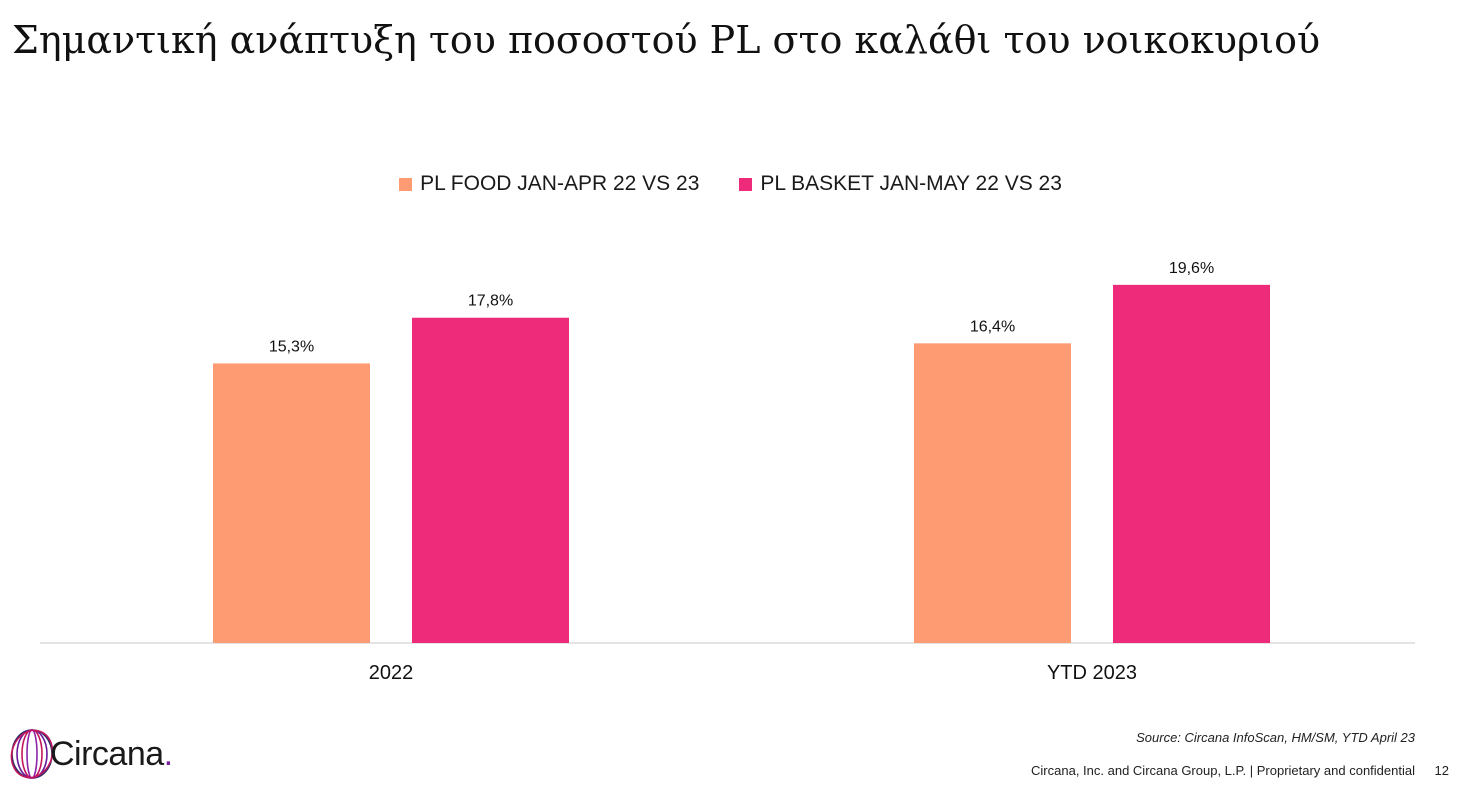 The width and height of the screenshot is (1461, 810). Describe the element at coordinates (911, 183) in the screenshot. I see `legend-label-basket: PL BASKET JAN-MAY 22 VS 23` at that location.